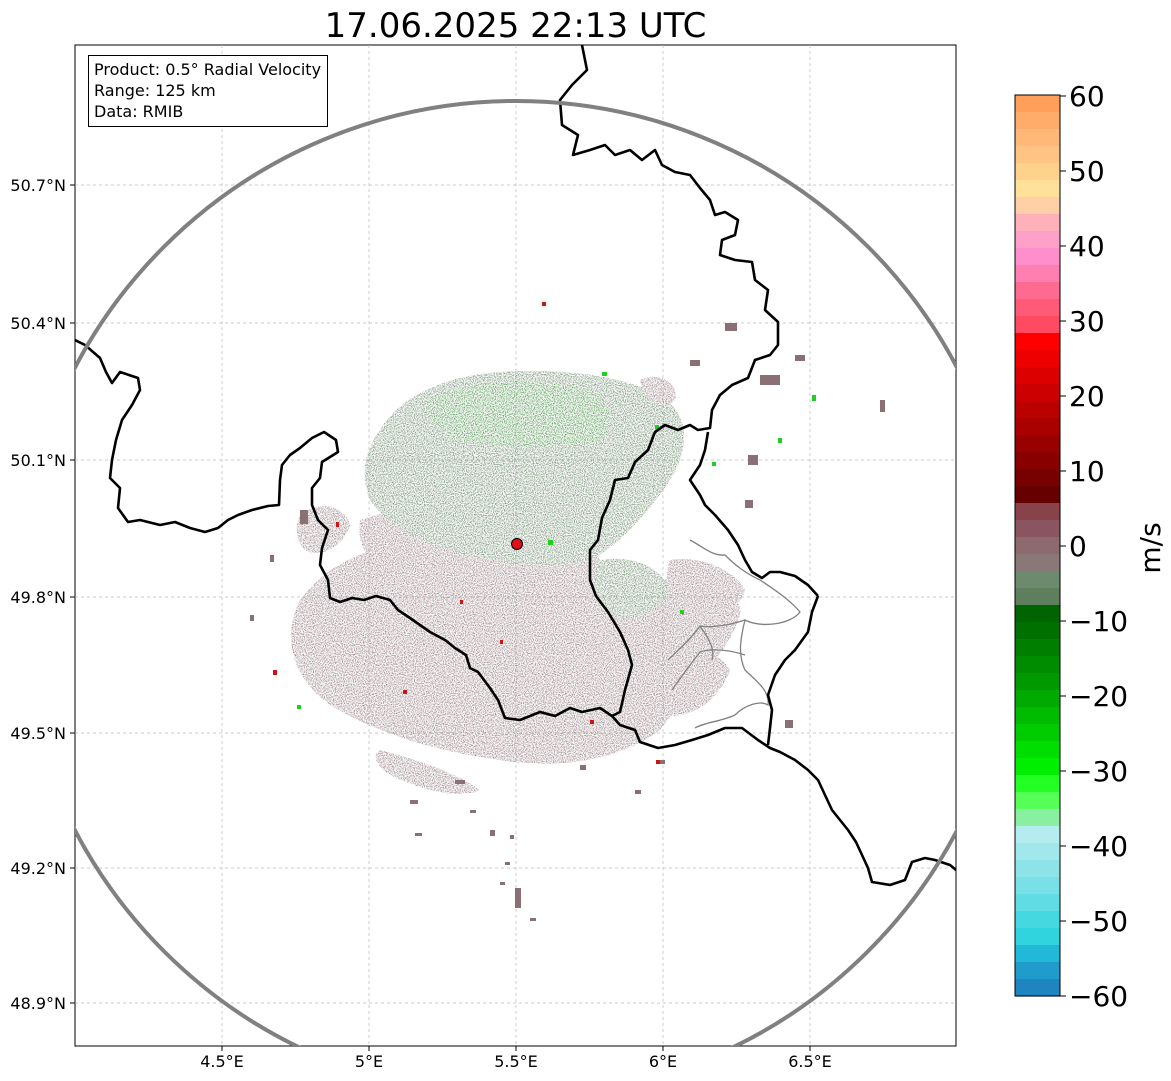 Image resolution: width=1171 pixels, height=1081 pixels. I want to click on colorbar-tick-label: 40, so click(1087, 246).